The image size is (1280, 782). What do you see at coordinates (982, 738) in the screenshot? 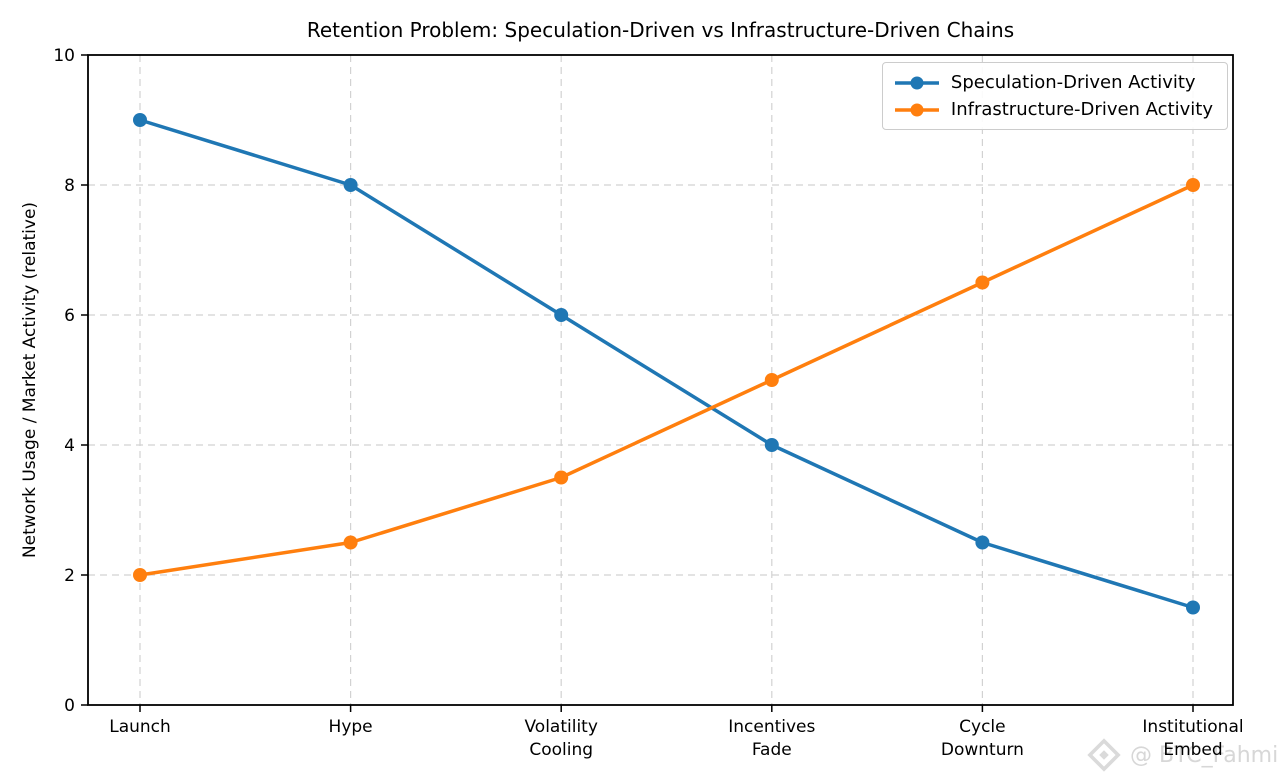
I see `x-tick-label: Cycle Downturn` at bounding box center [982, 738].